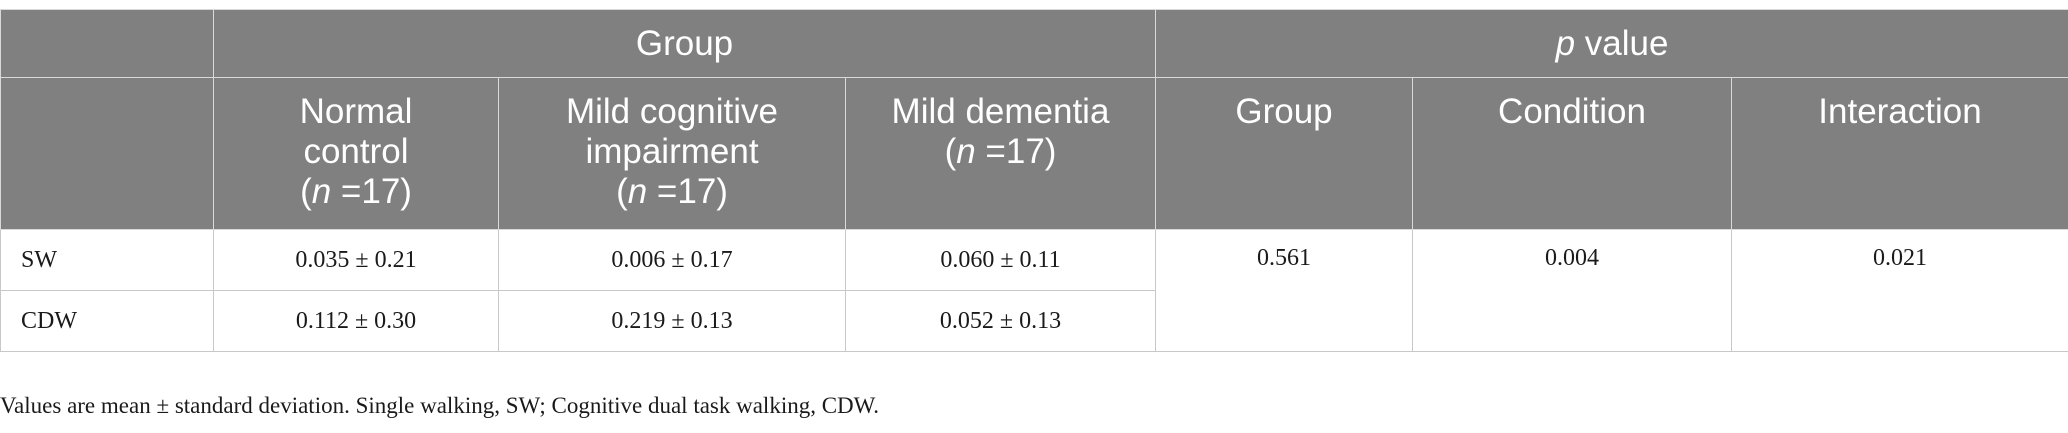 Image resolution: width=2068 pixels, height=433 pixels. What do you see at coordinates (672, 321) in the screenshot?
I see `cell-cdw-mci: 0.219 ± 0.13` at bounding box center [672, 321].